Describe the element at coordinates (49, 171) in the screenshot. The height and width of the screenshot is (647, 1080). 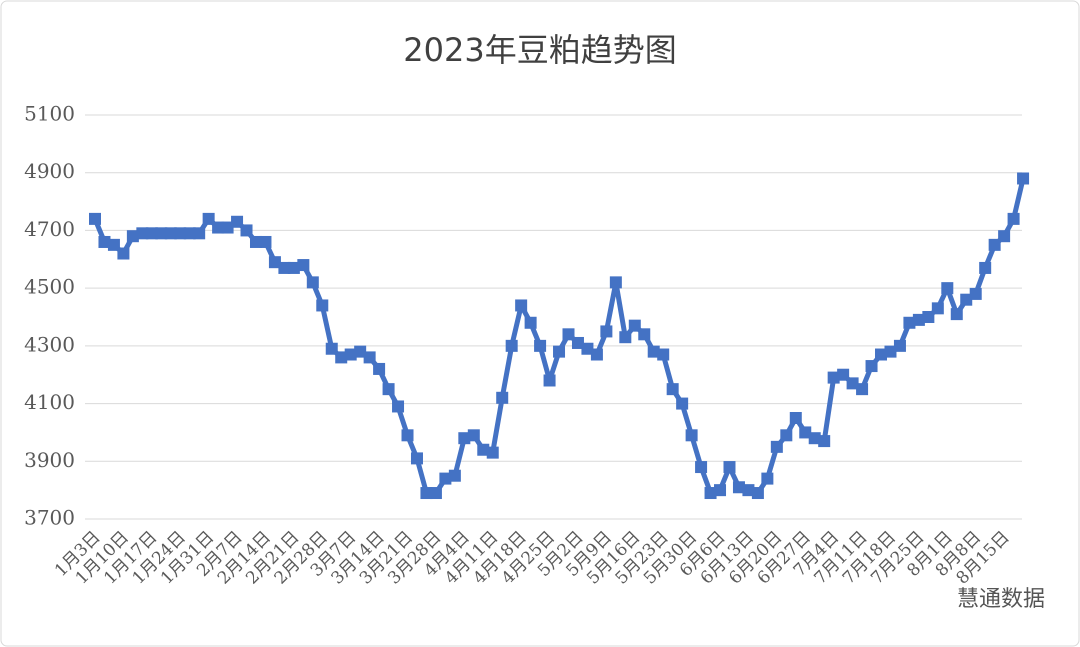
I see `y-tick-label: 4900` at that location.